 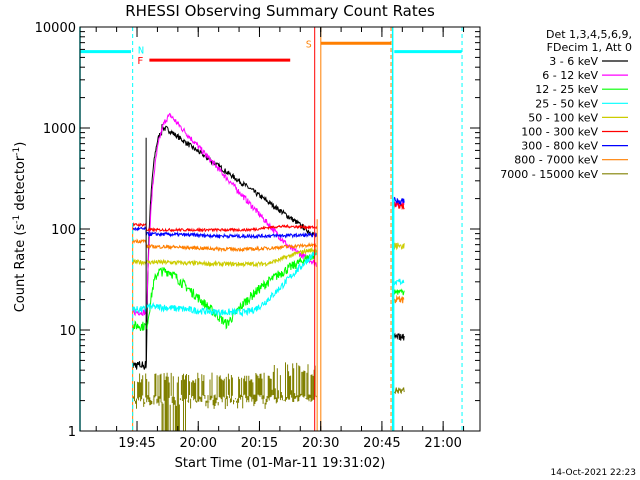 What do you see at coordinates (20, 268) in the screenshot?
I see `ylabel-main: Count Rate (s` at bounding box center [20, 268].